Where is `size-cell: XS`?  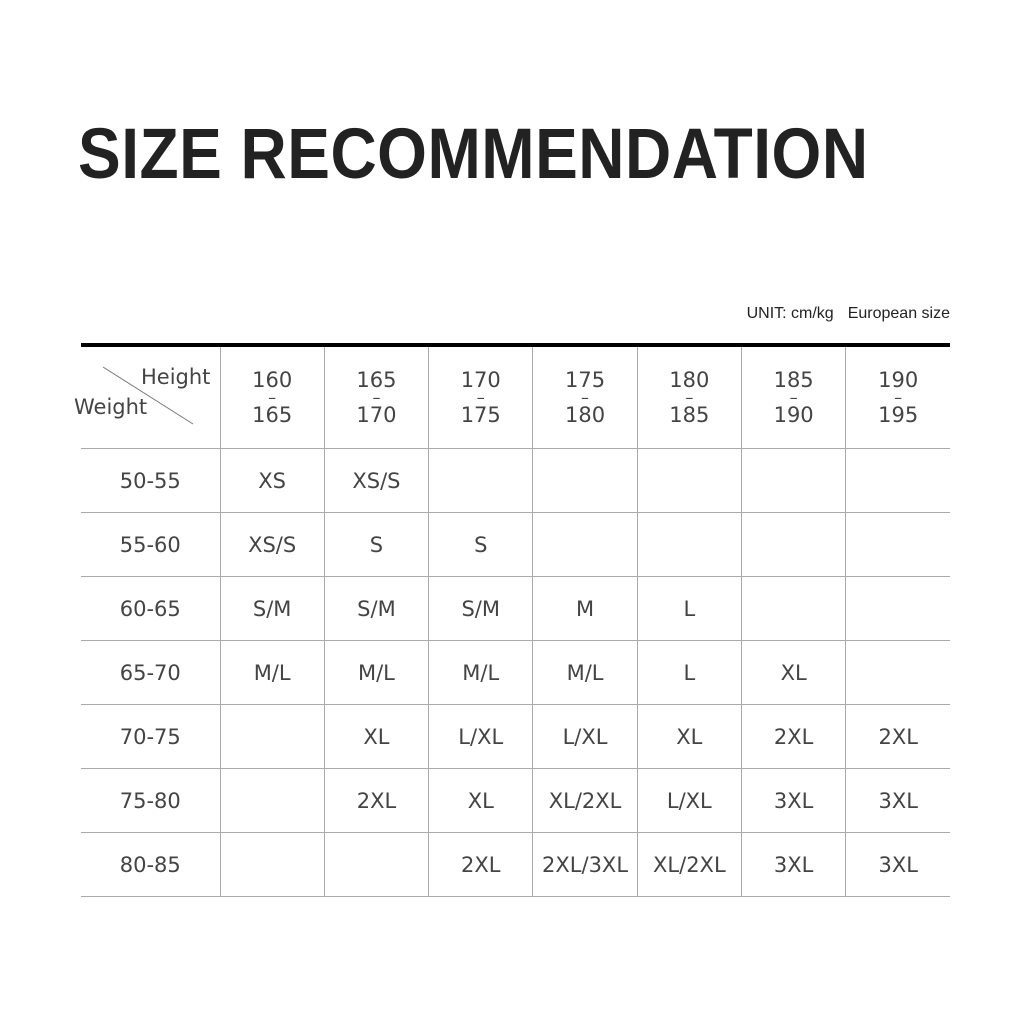 size-cell: XS is located at coordinates (272, 480).